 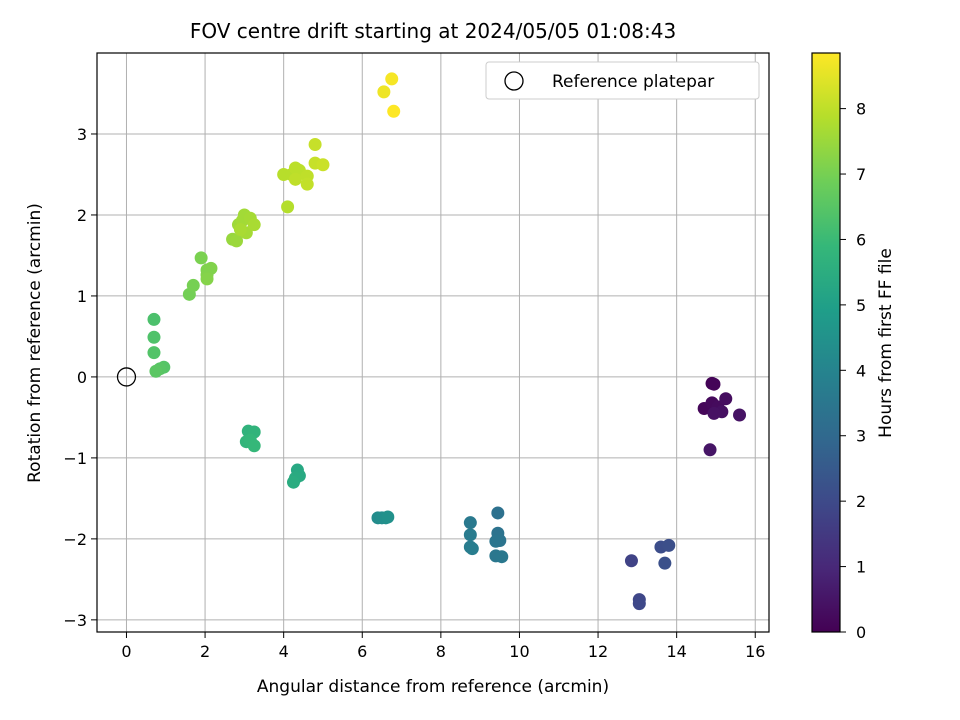 I want to click on legend-reference-label: Reference platepar, so click(x=633, y=82).